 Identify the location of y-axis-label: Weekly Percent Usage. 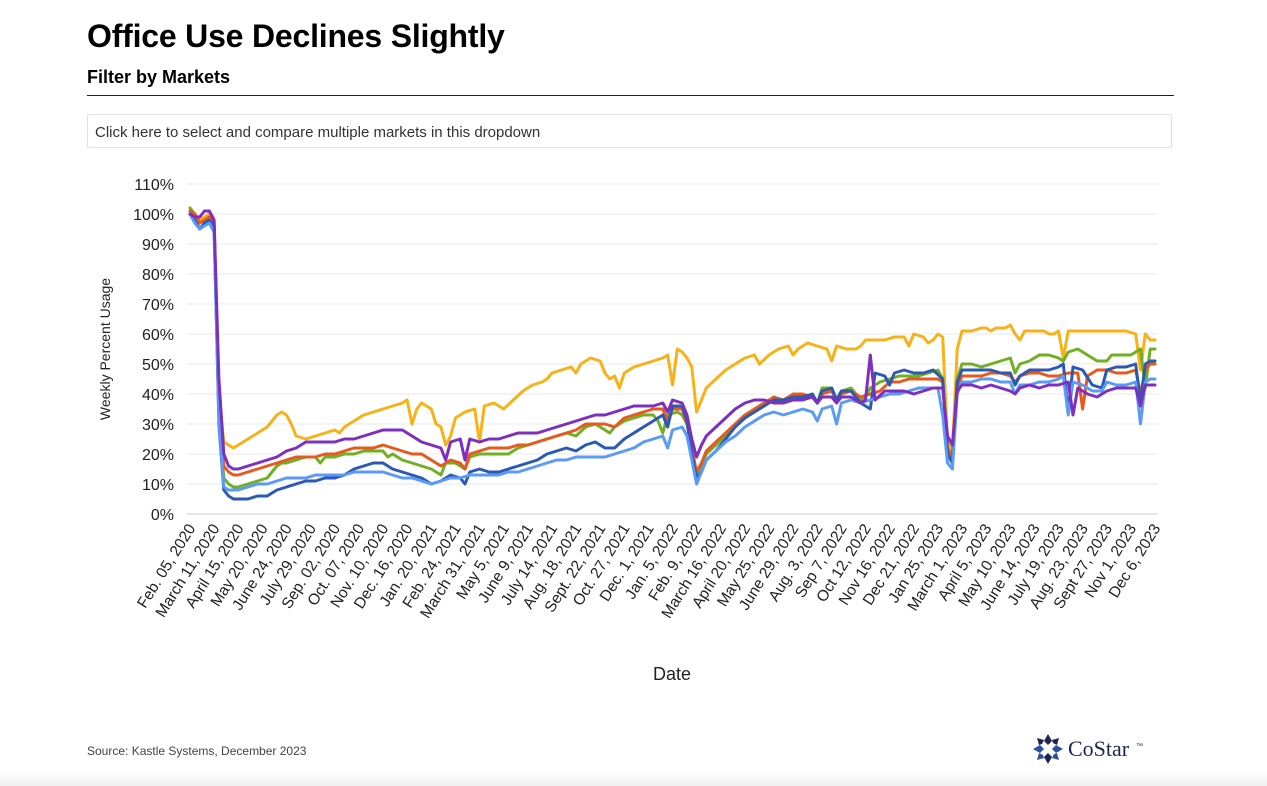
(105, 349).